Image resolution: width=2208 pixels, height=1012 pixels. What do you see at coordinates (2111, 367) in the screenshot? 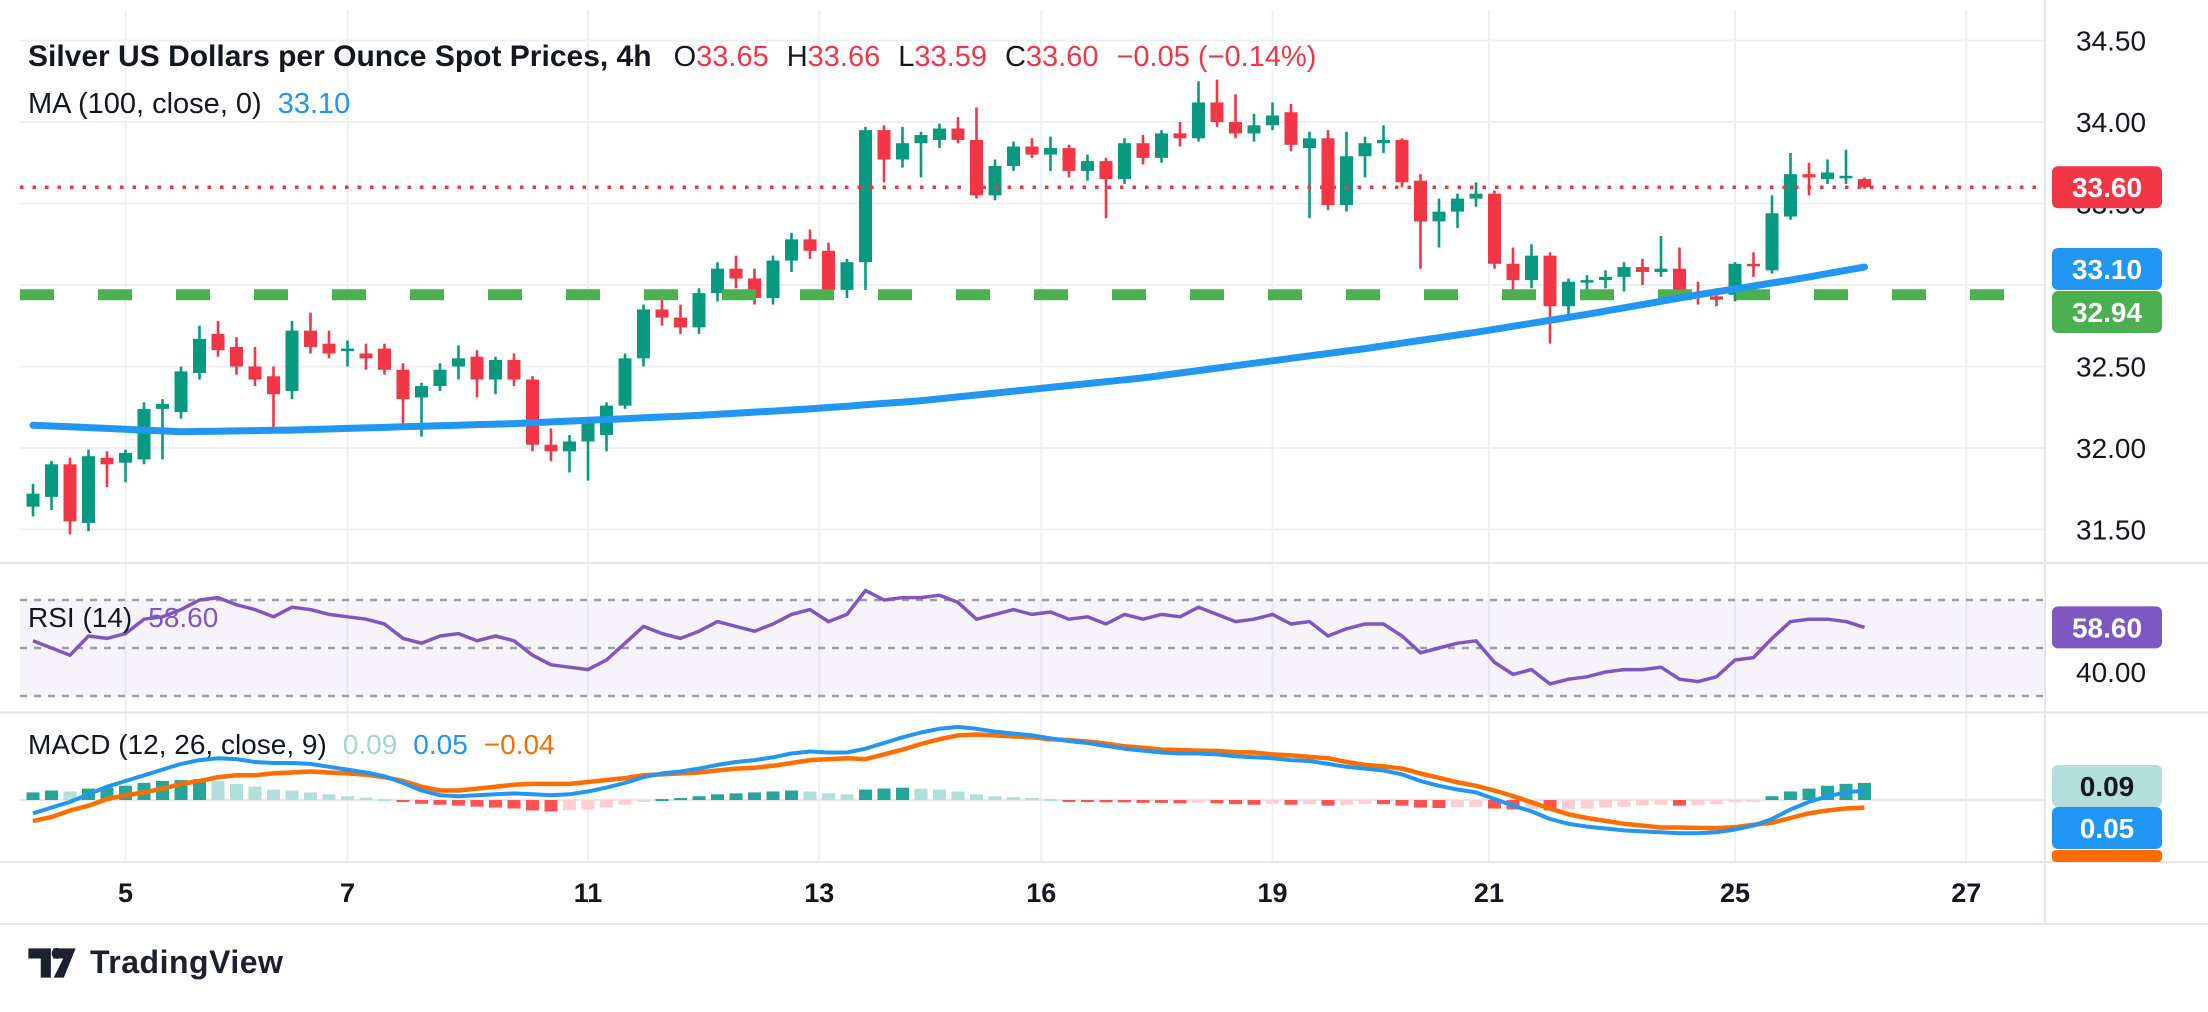
I see `axis-label: 32.50` at bounding box center [2111, 367].